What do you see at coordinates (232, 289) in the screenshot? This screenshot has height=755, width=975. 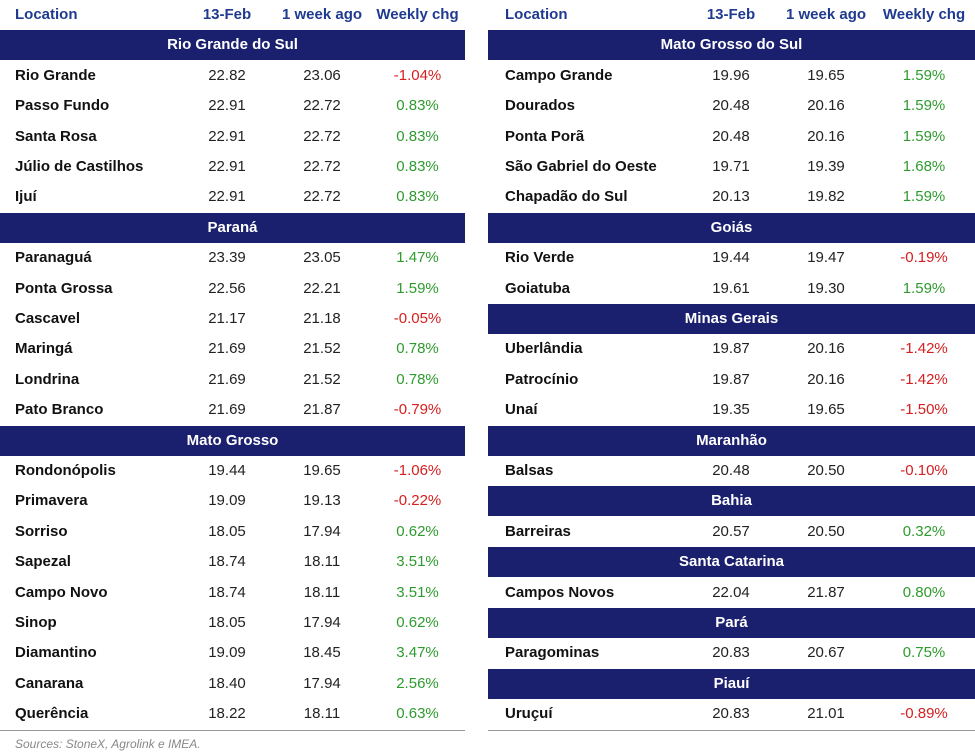 I see `data-row: Ponta Grossa 22.56 22.21 1.59%` at bounding box center [232, 289].